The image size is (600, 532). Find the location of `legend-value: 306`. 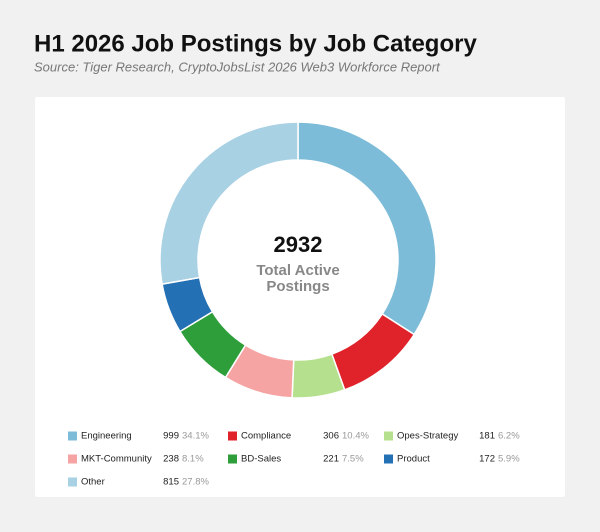

legend-value: 306 is located at coordinates (331, 436).